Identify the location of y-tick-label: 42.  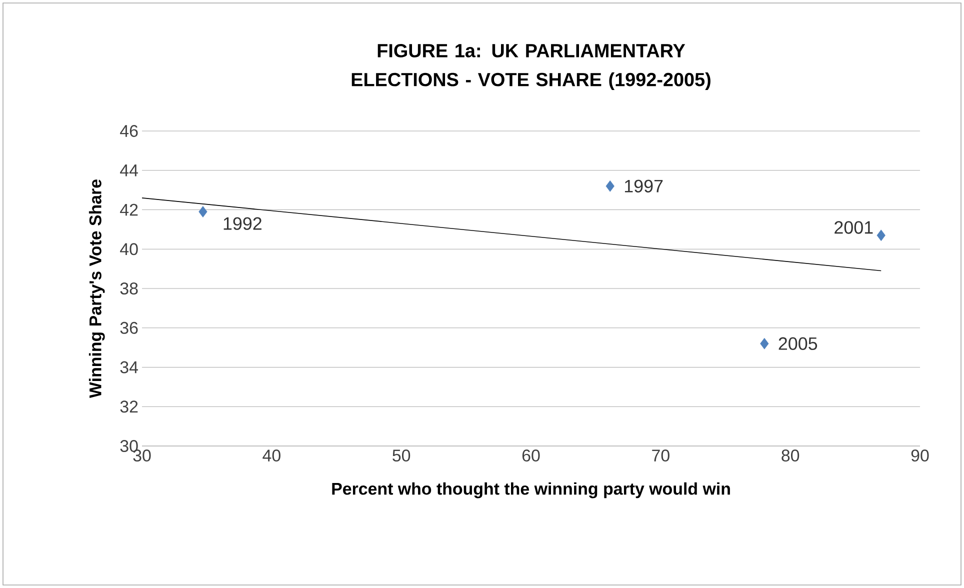
(129, 210).